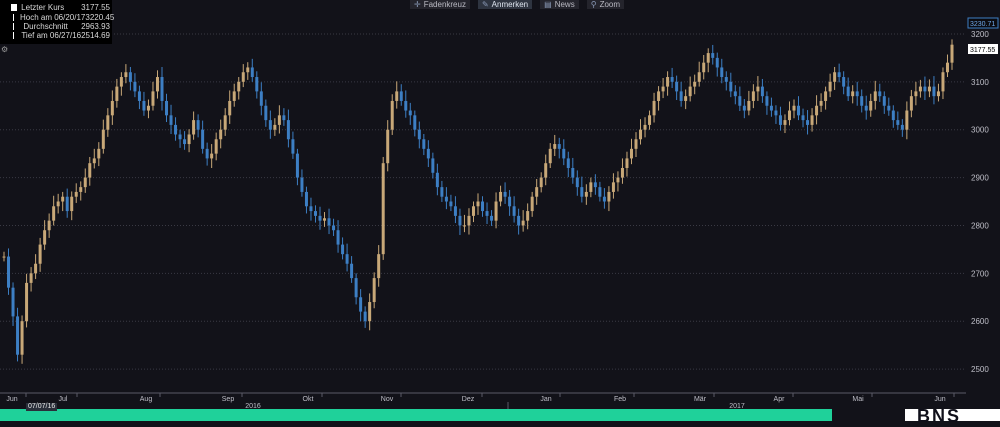 Image resolution: width=1000 pixels, height=427 pixels. Describe the element at coordinates (505, 4) in the screenshot. I see `annotate-button: ✎ Anmerken` at that location.